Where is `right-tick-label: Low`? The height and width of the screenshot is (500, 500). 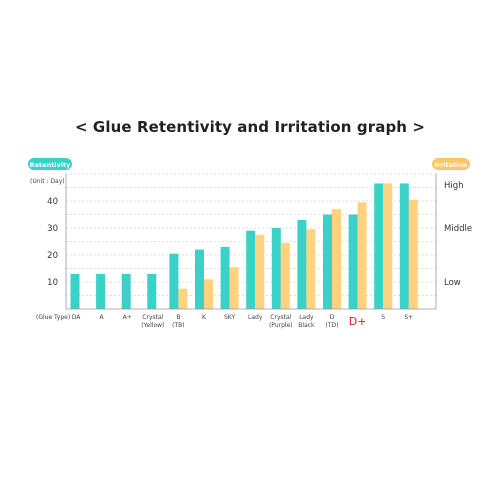
right-tick-label: Low is located at coordinates (452, 283).